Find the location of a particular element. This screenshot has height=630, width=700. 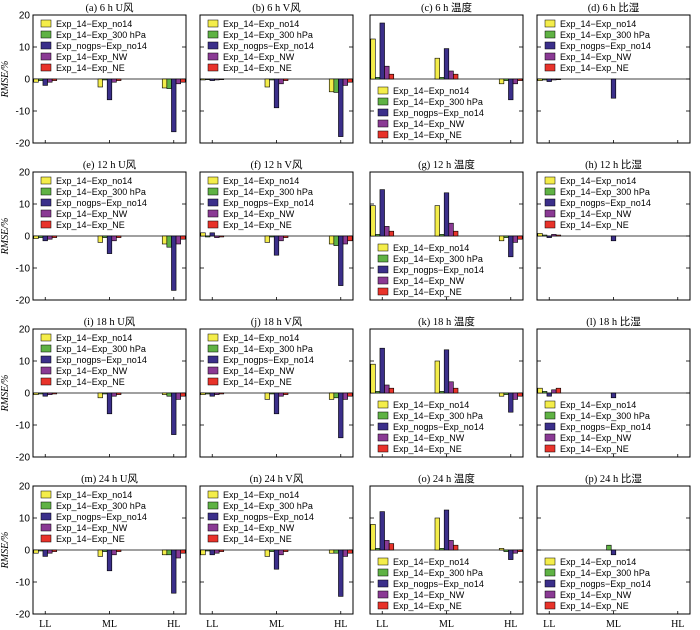

panel-title: (n) 24 h V风 is located at coordinates (277, 479).